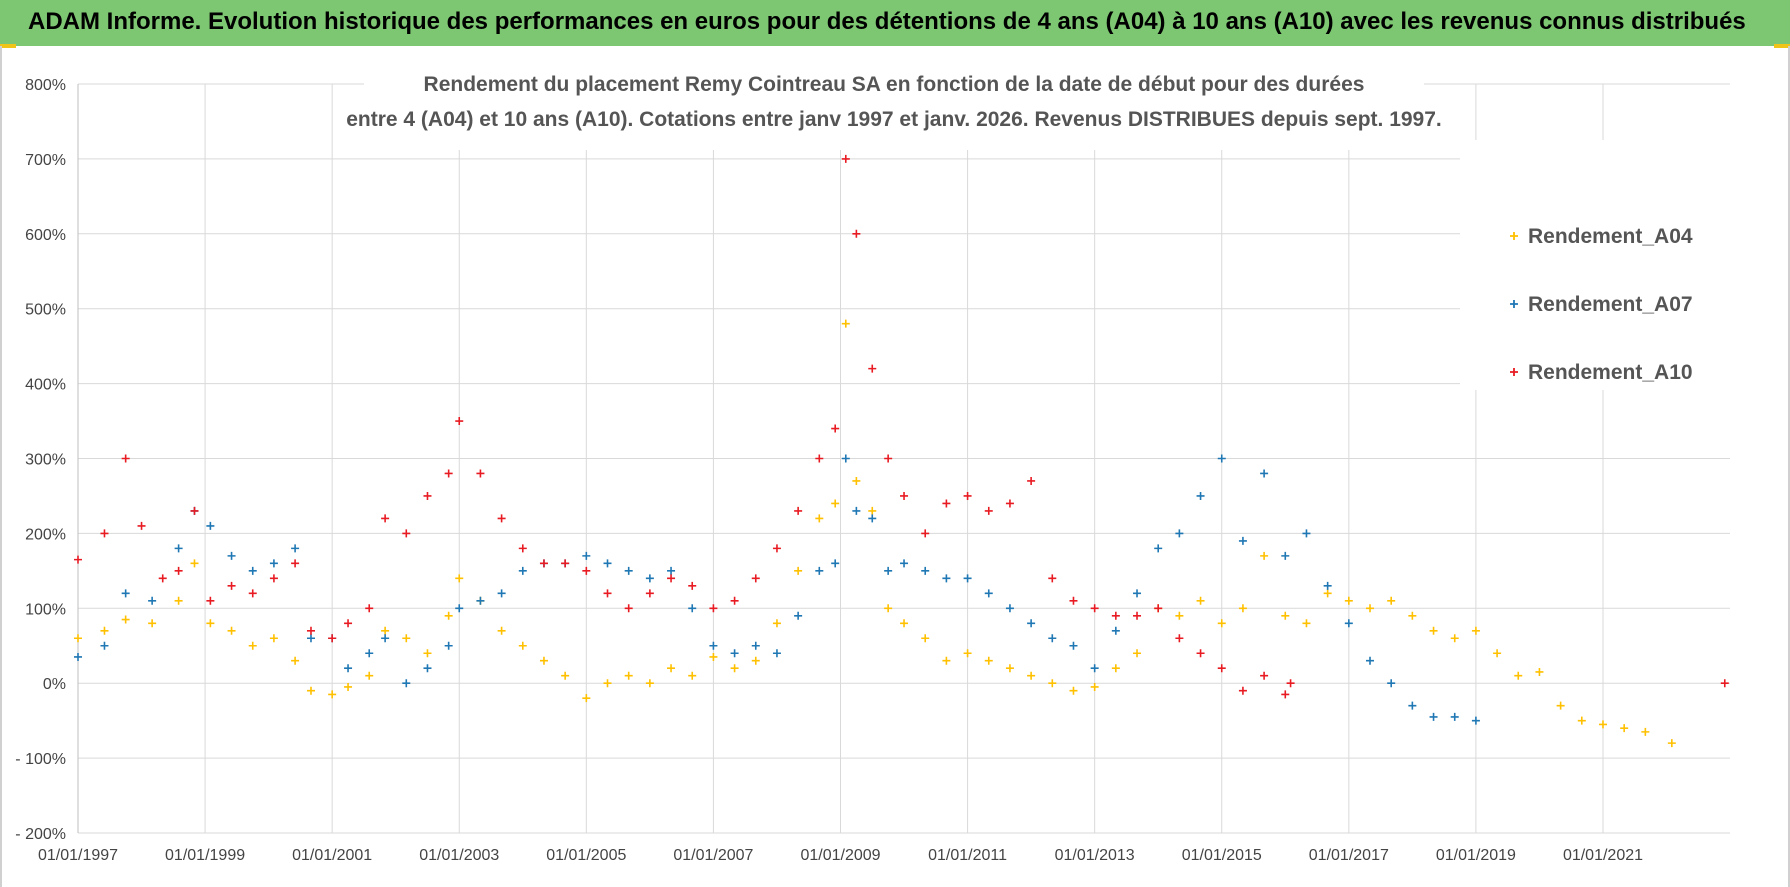  What do you see at coordinates (45, 160) in the screenshot?
I see `y-tick-label: 700%` at bounding box center [45, 160].